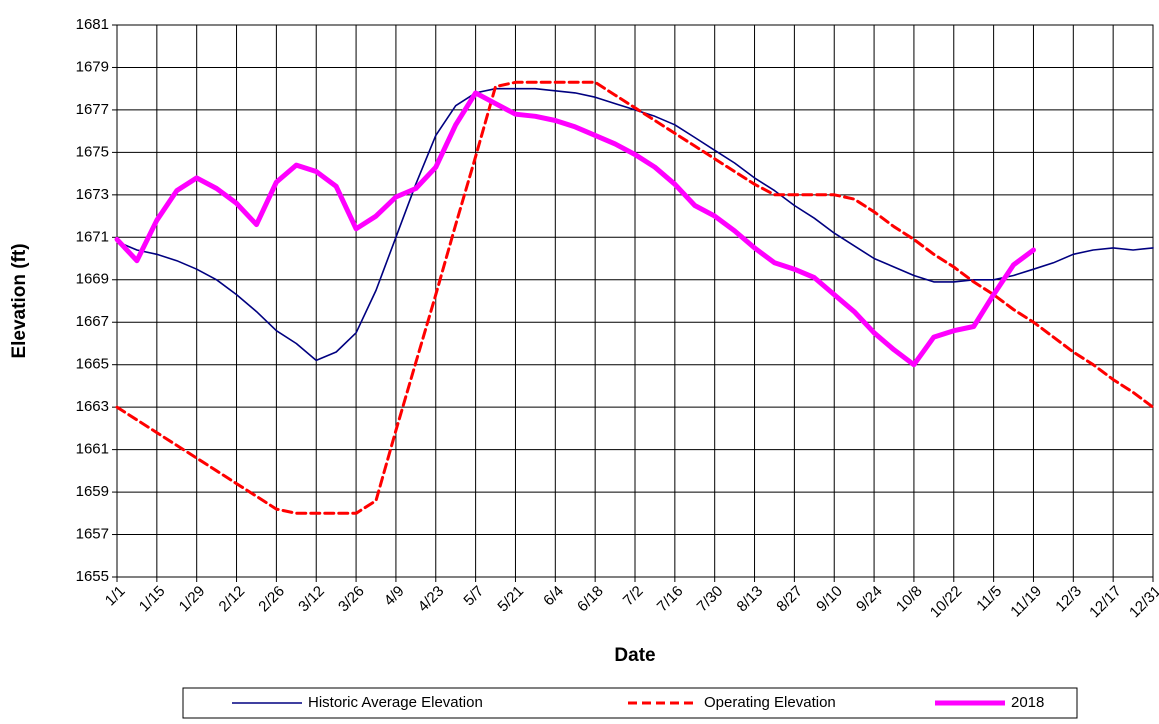 This screenshot has height=724, width=1159. I want to click on y-tick-label: 1673, so click(92, 194).